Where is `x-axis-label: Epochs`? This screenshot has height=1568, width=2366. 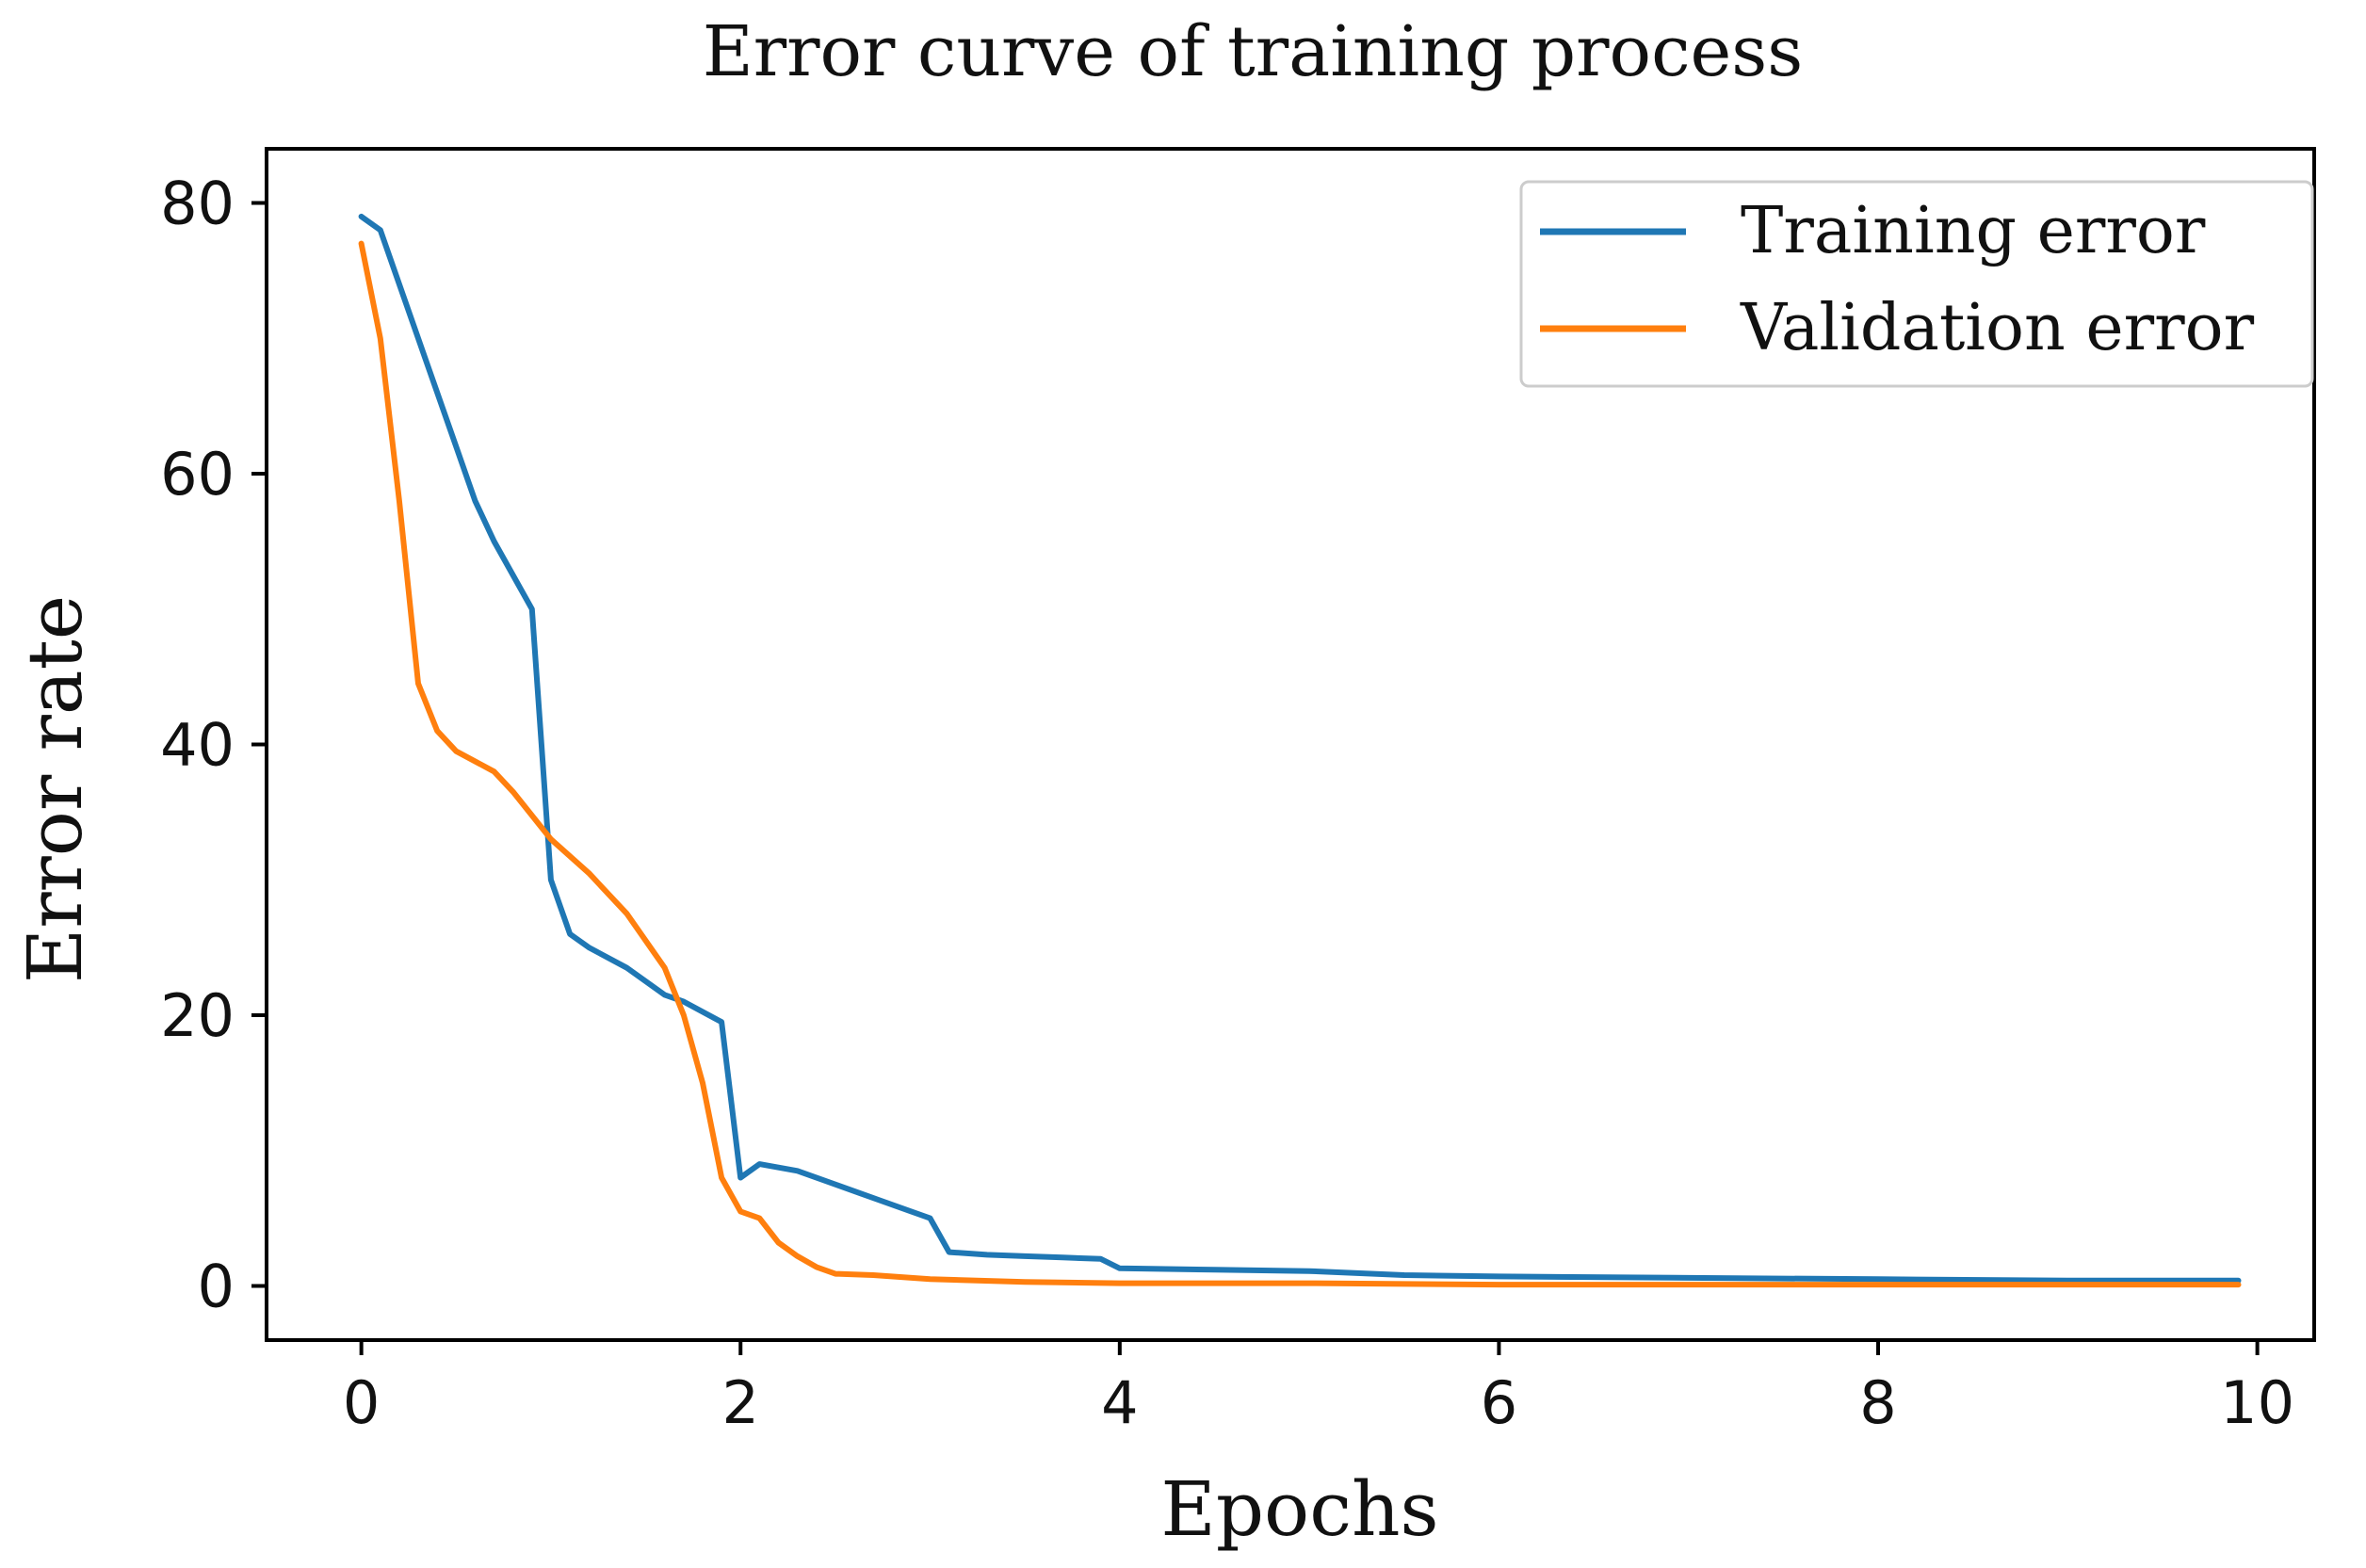
x-axis-label: Epochs is located at coordinates (1299, 1509).